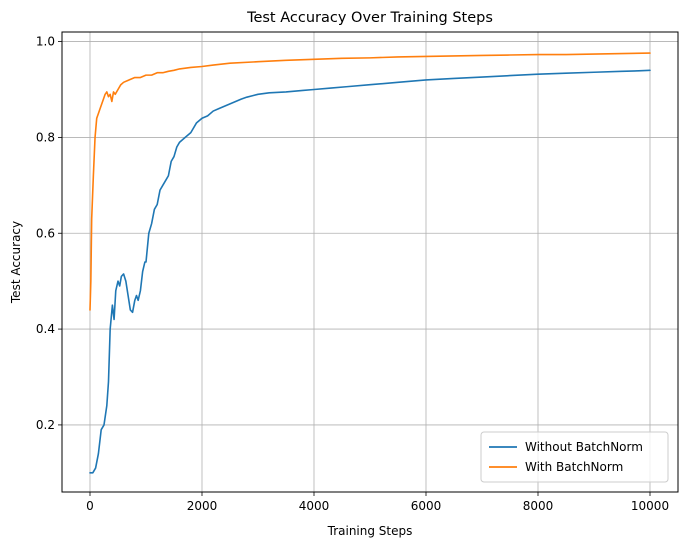 Image resolution: width=691 pixels, height=547 pixels. What do you see at coordinates (584, 447) in the screenshot?
I see `legend-label: Without BatchNorm` at bounding box center [584, 447].